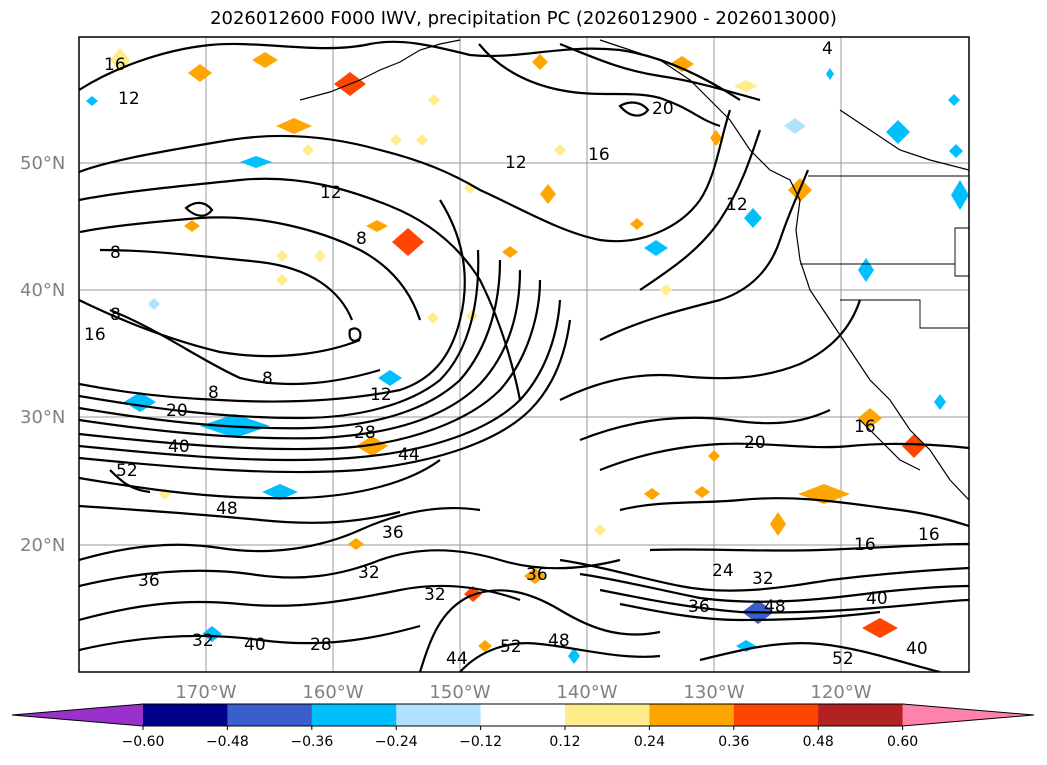 The image size is (1047, 765). Describe the element at coordinates (177, 411) in the screenshot. I see `contour-label: 20` at that location.